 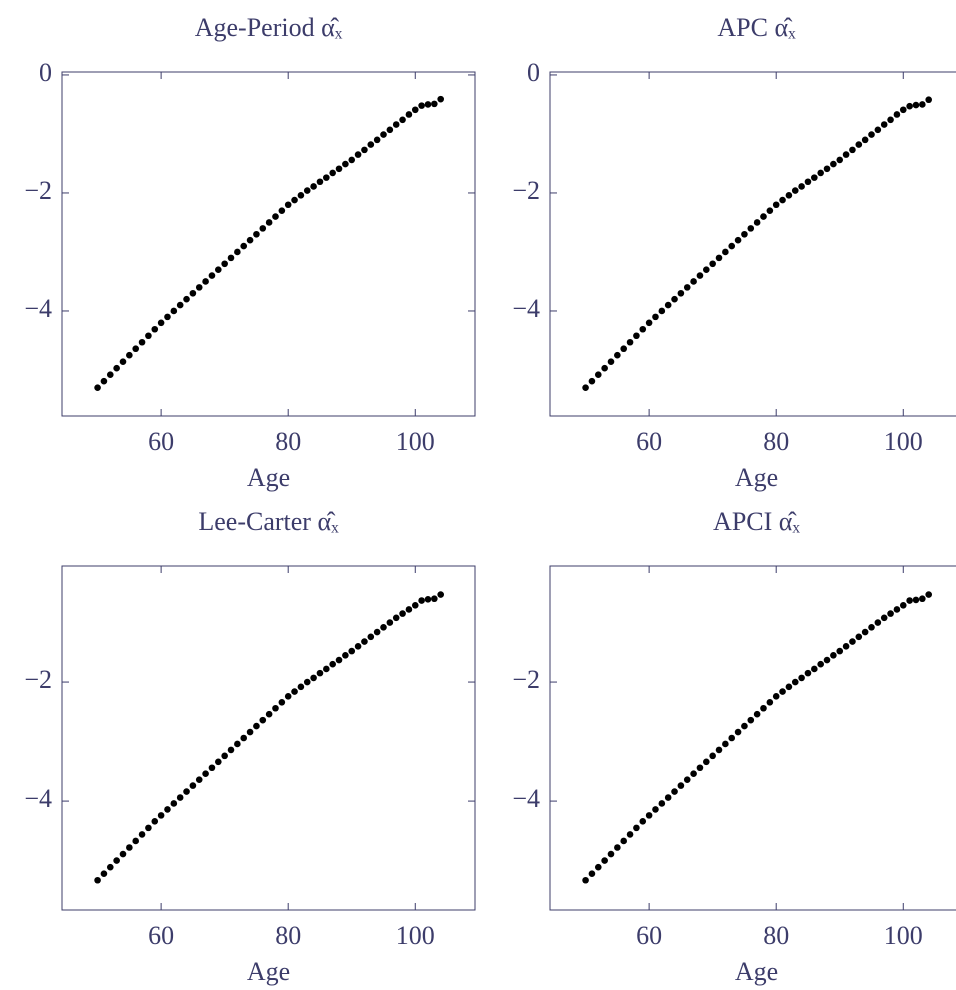 I want to click on y-tick-label: 0, so click(x=45, y=72).